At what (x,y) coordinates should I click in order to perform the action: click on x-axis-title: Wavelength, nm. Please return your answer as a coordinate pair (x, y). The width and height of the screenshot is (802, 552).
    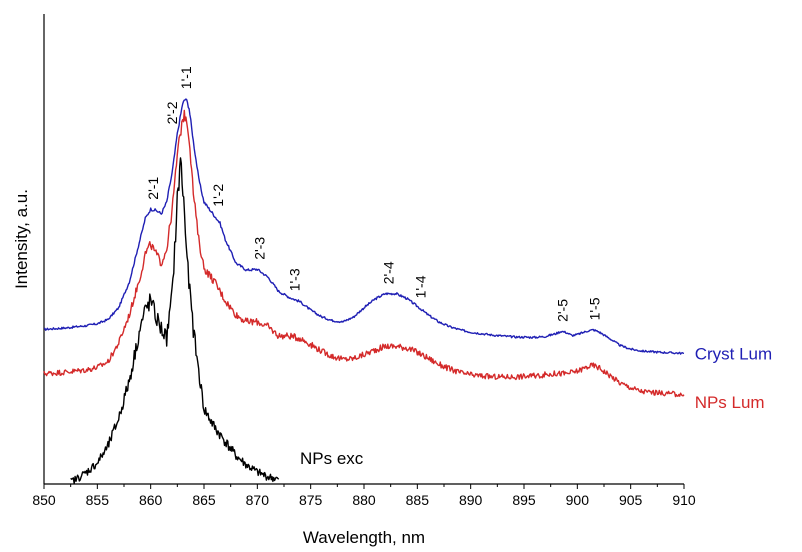
    Looking at the image, I should click on (364, 537).